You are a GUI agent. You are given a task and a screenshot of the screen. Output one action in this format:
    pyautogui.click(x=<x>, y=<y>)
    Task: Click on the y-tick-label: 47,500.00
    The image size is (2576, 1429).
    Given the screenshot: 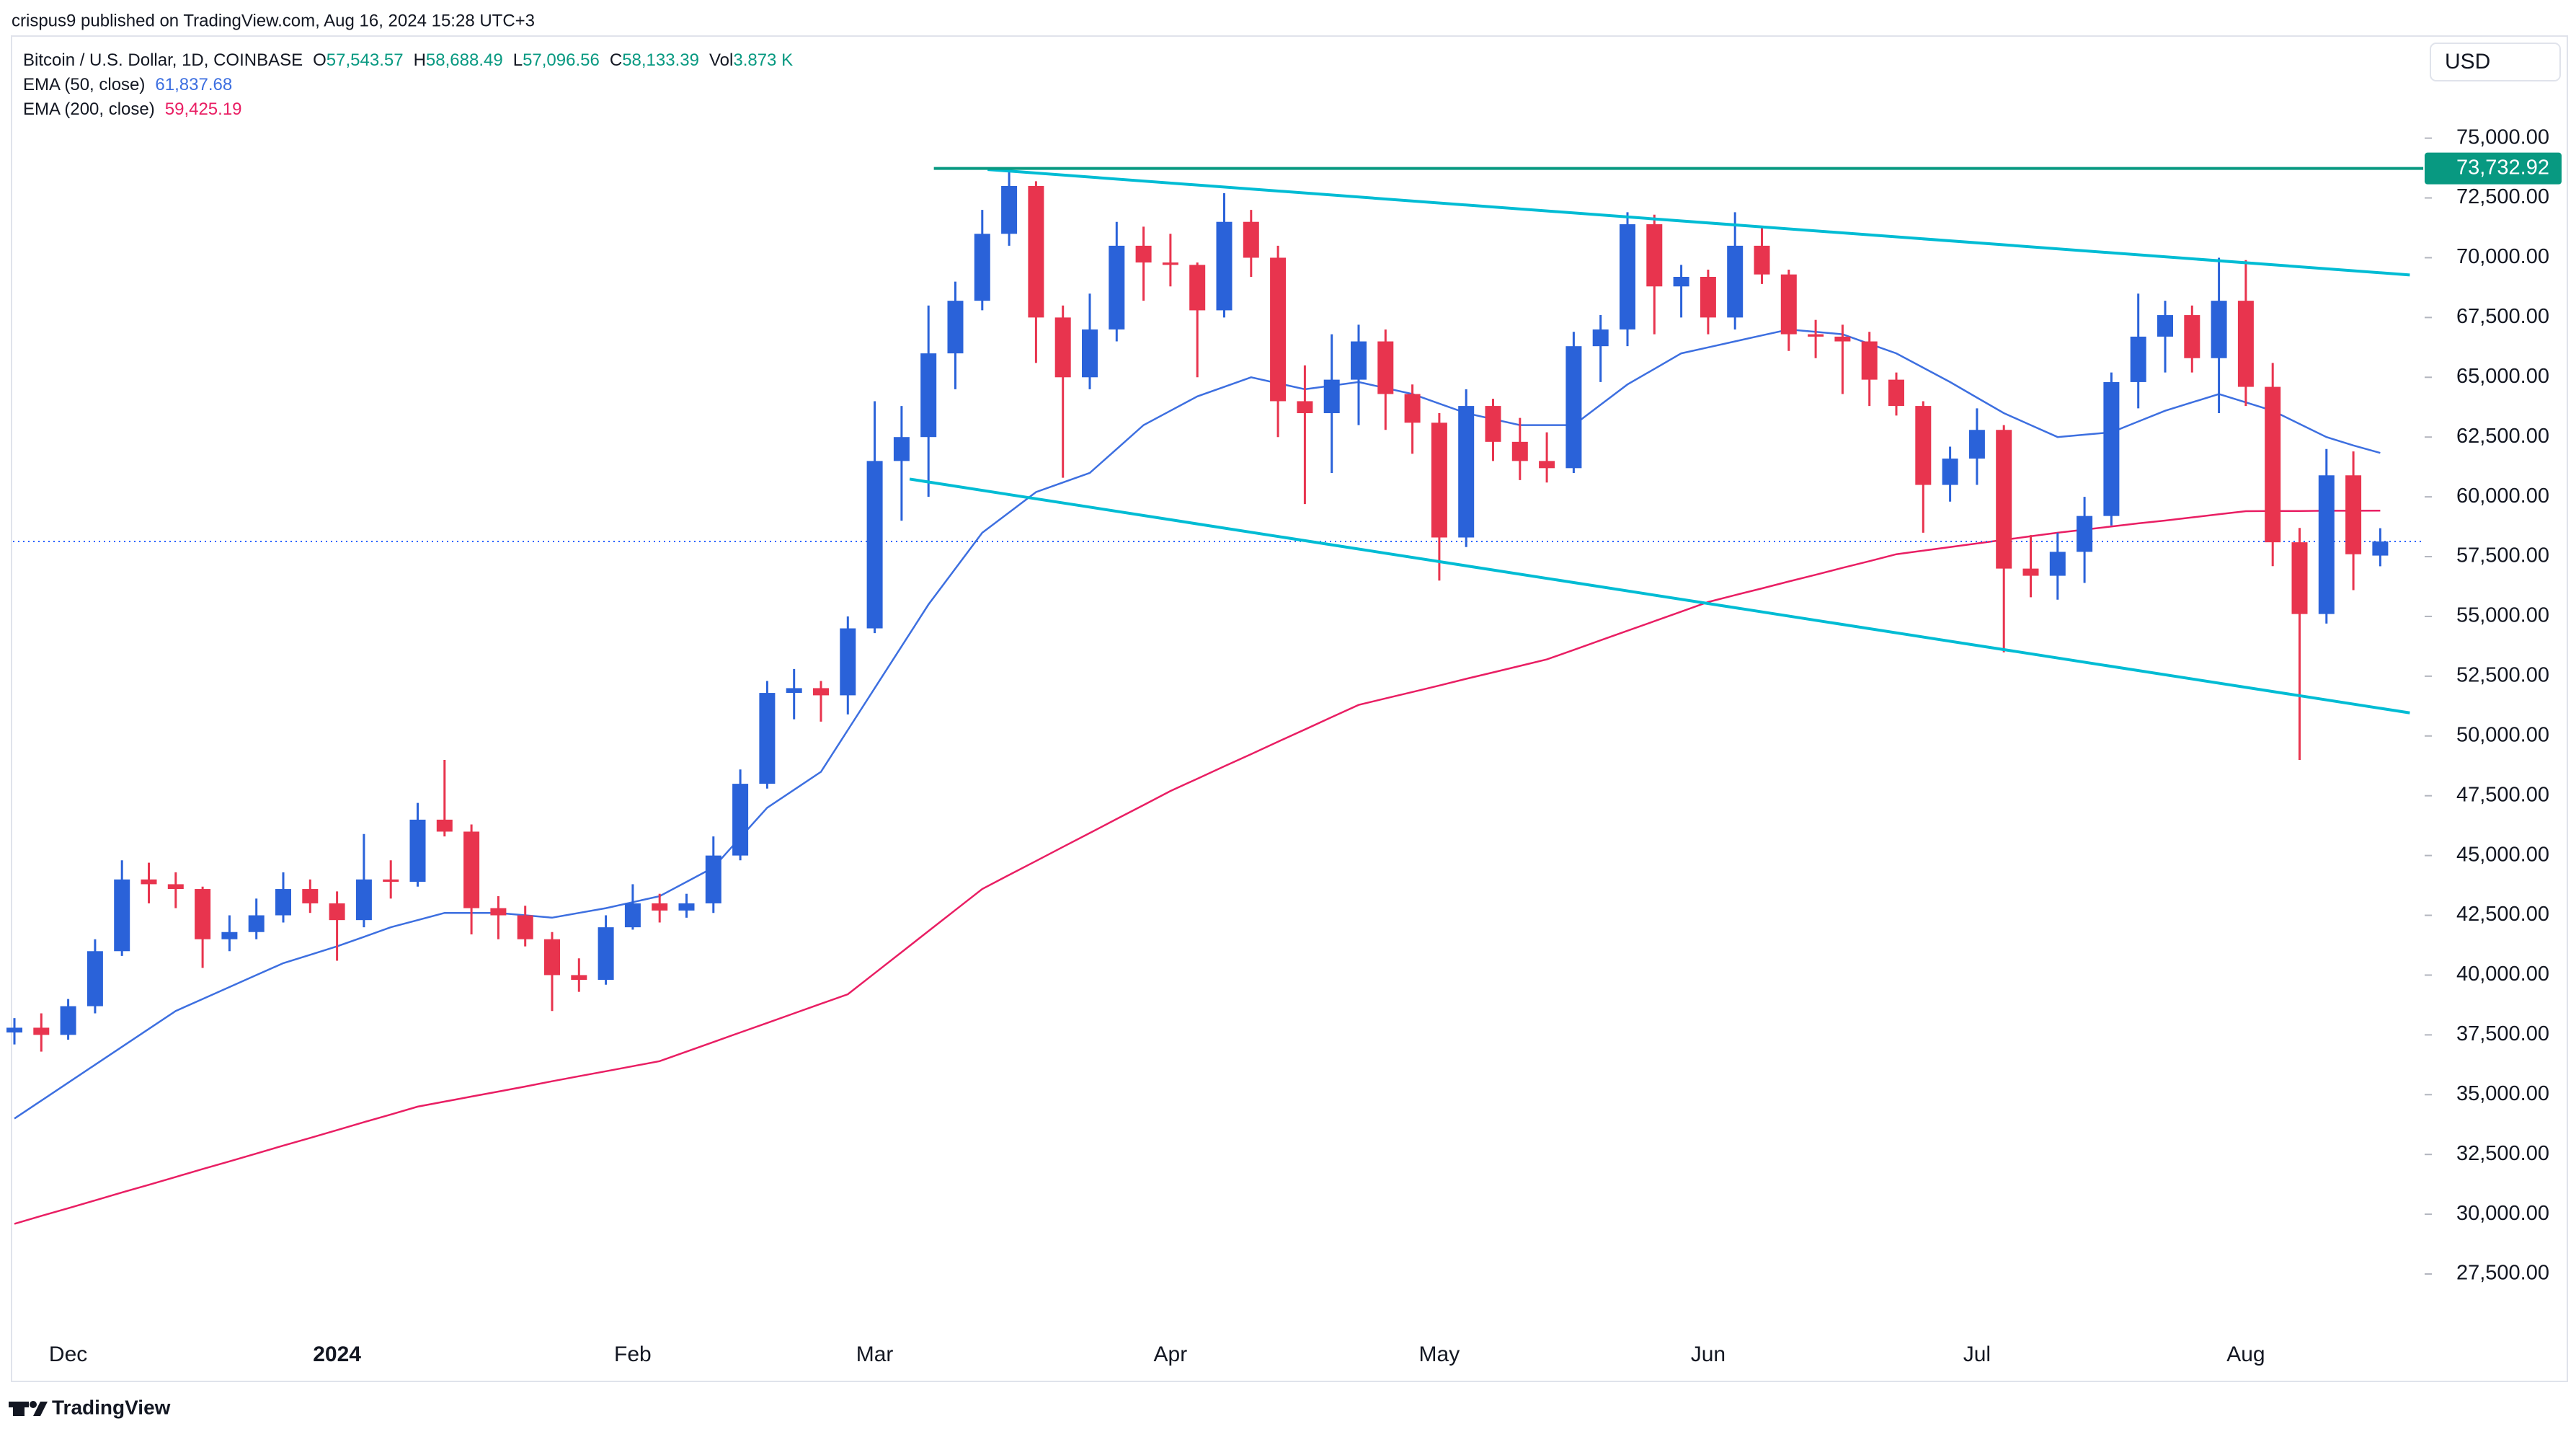 What is the action you would take?
    pyautogui.click(x=2502, y=794)
    